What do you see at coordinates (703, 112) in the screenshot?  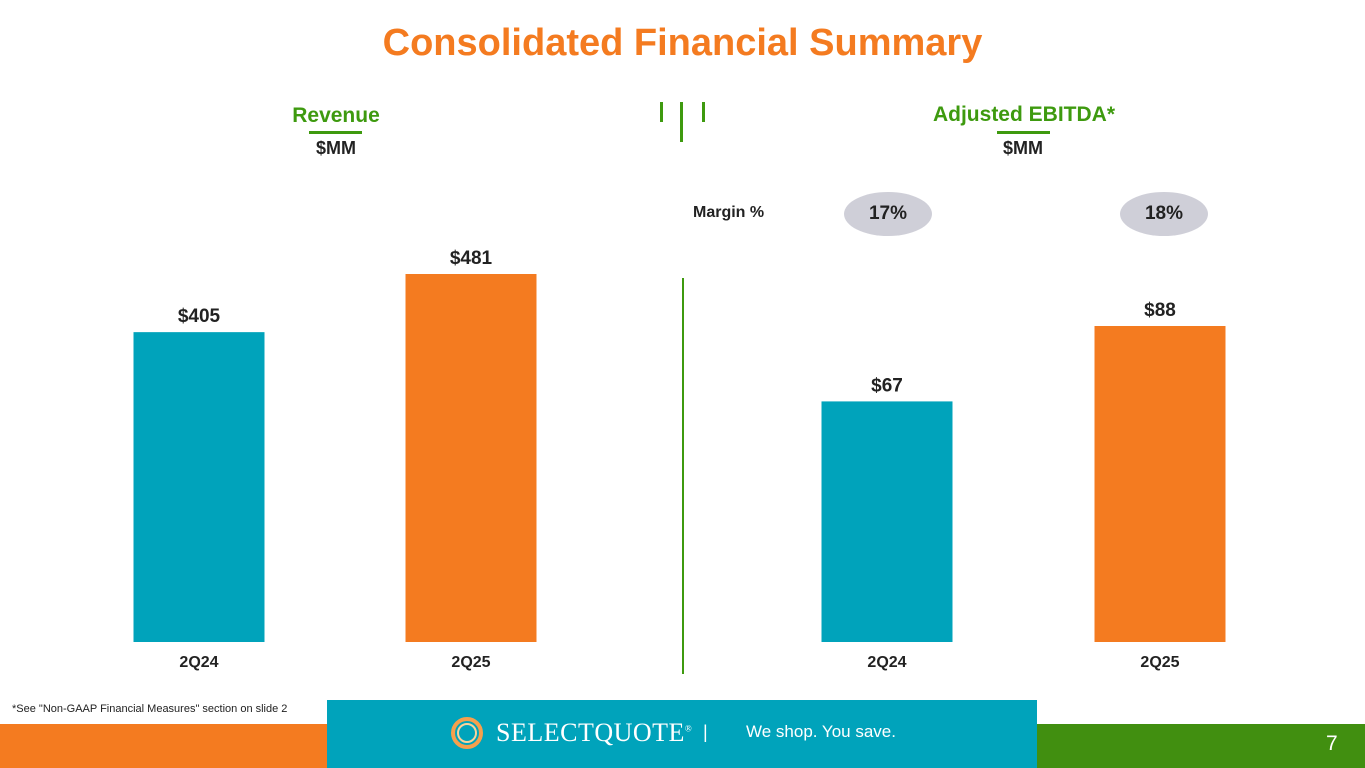 I see `decorative-tick-right` at bounding box center [703, 112].